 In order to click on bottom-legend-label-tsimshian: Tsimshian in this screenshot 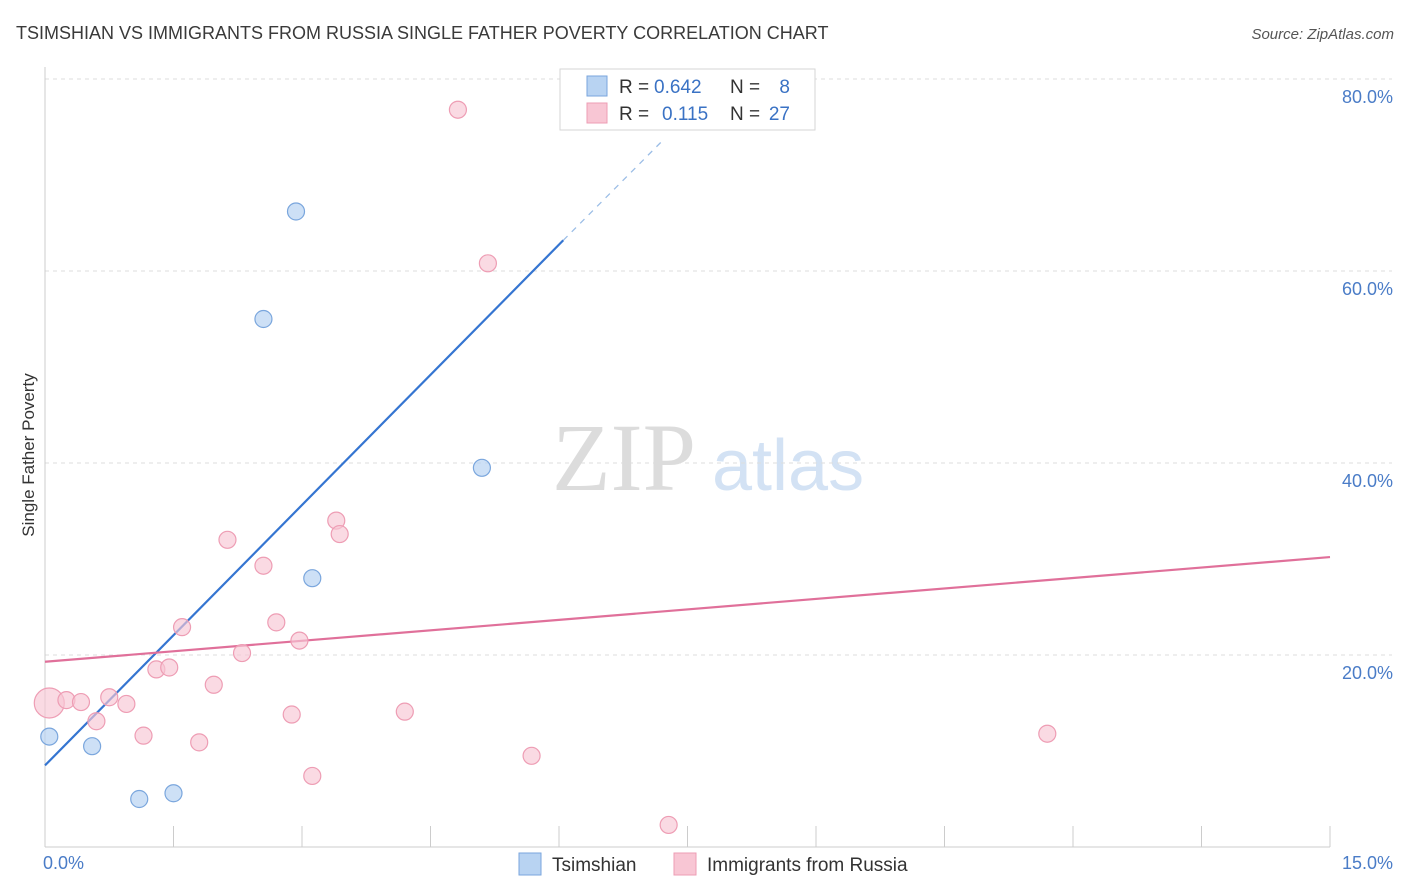, I will do `click(594, 865)`.